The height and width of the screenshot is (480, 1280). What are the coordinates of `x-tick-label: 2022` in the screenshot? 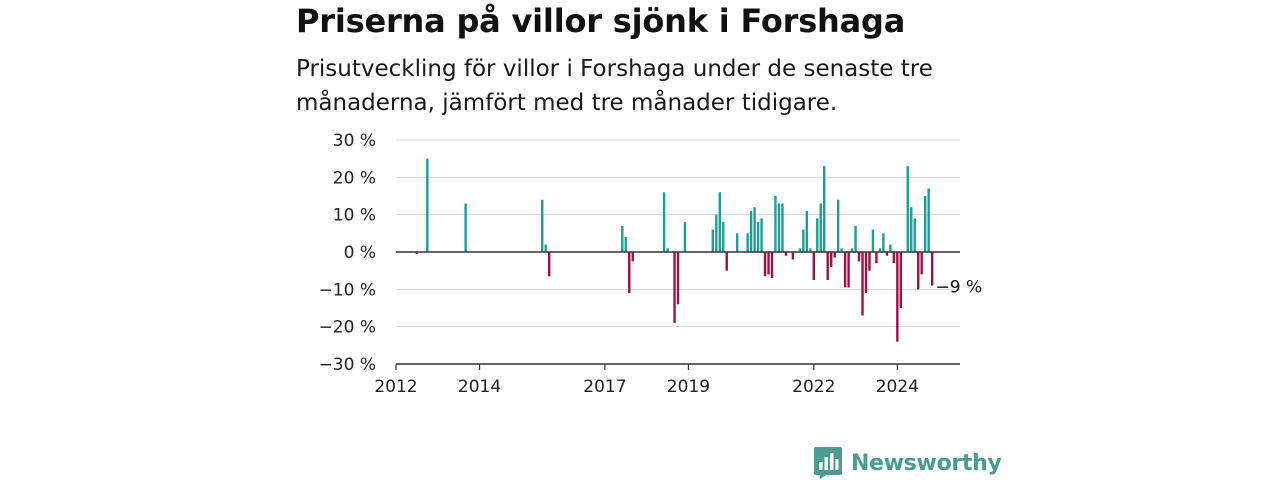 It's located at (813, 387).